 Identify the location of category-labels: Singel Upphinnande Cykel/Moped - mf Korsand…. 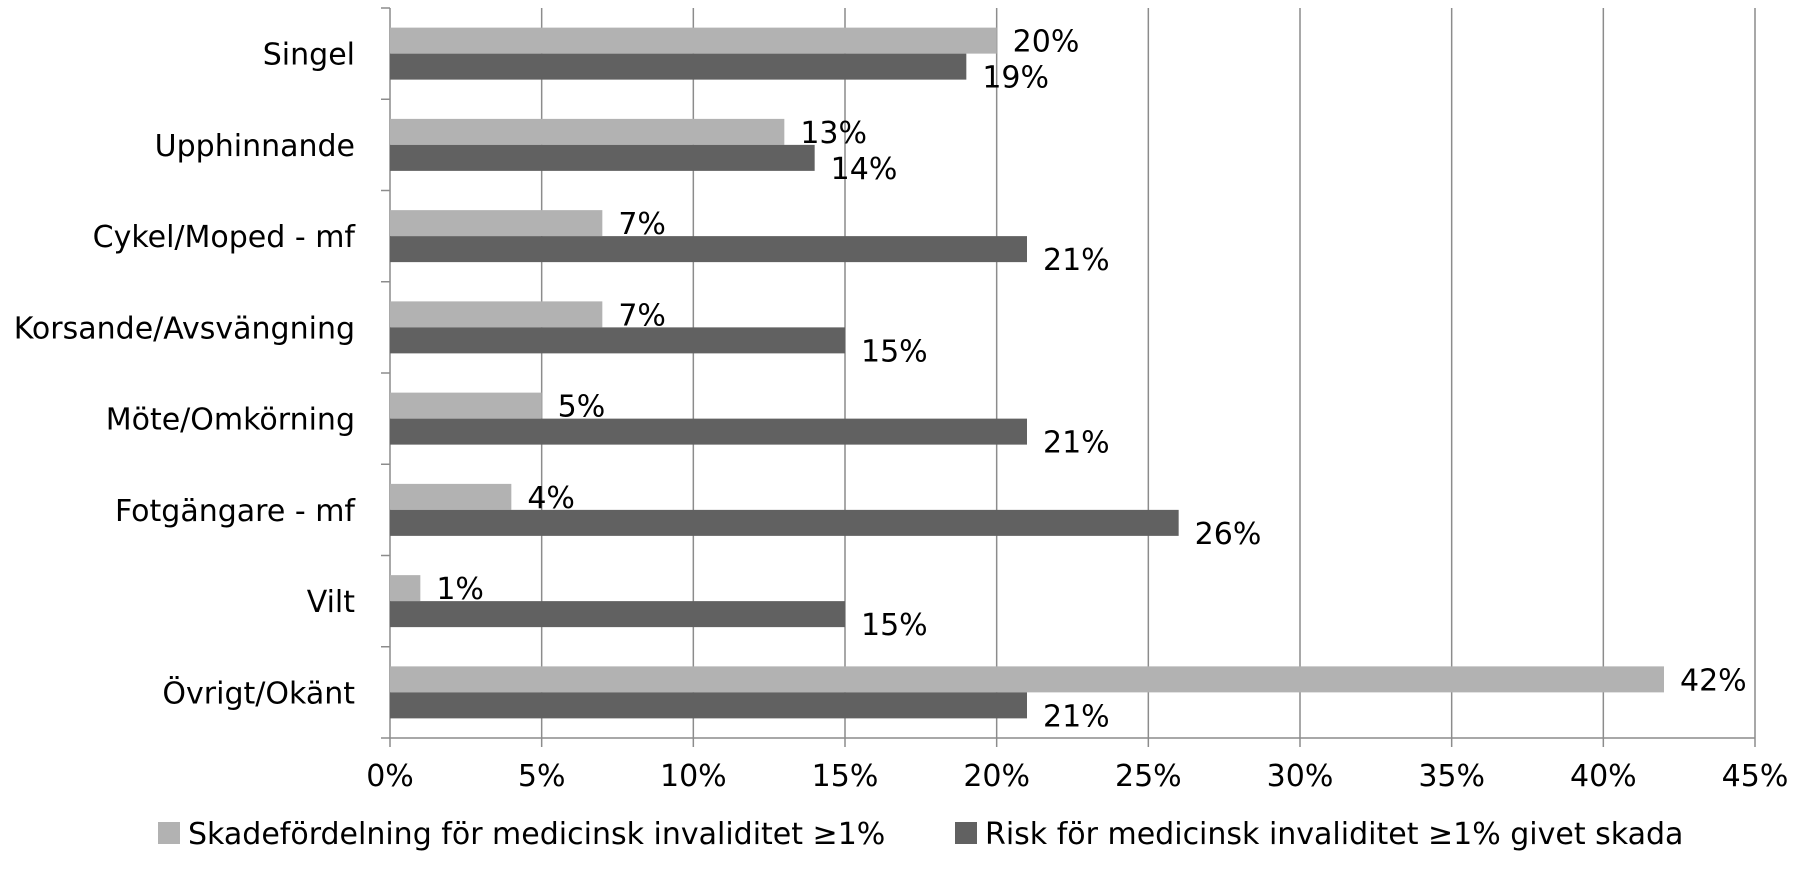
(185, 375).